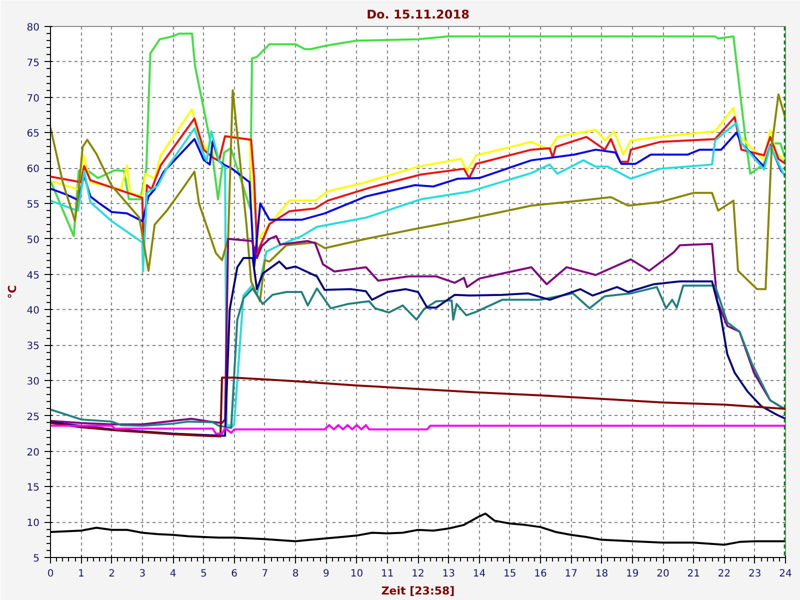 This screenshot has width=800, height=600. Describe the element at coordinates (81, 574) in the screenshot. I see `x-tick-label: 1` at that location.